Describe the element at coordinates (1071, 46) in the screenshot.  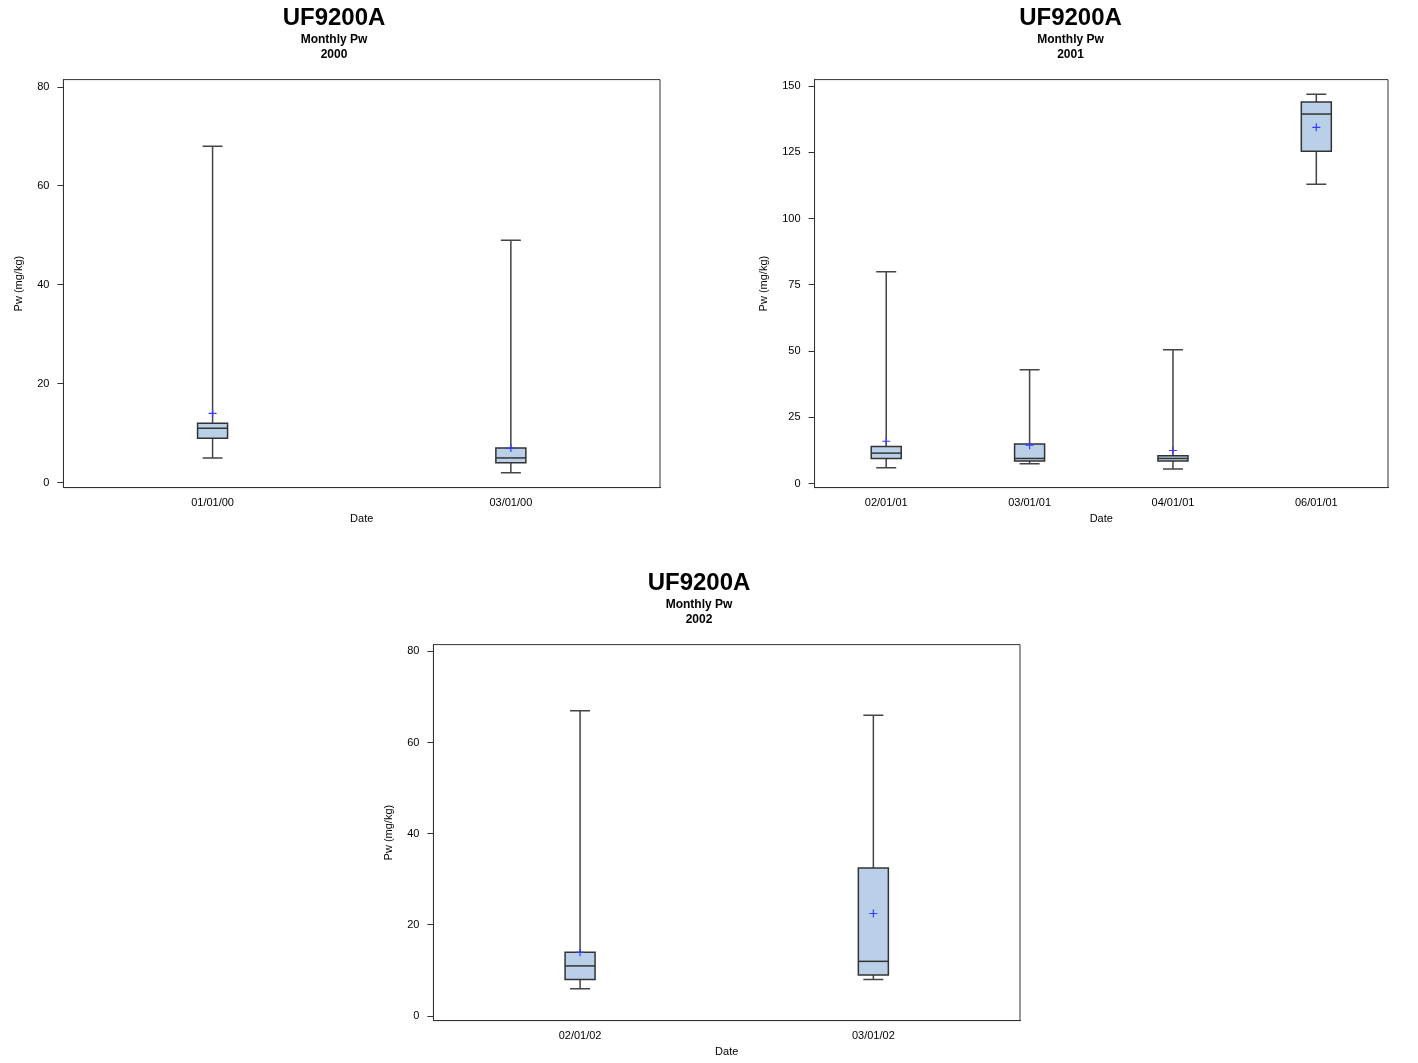
I see `chart-subtitle: Monthly Pw 2001` at that location.